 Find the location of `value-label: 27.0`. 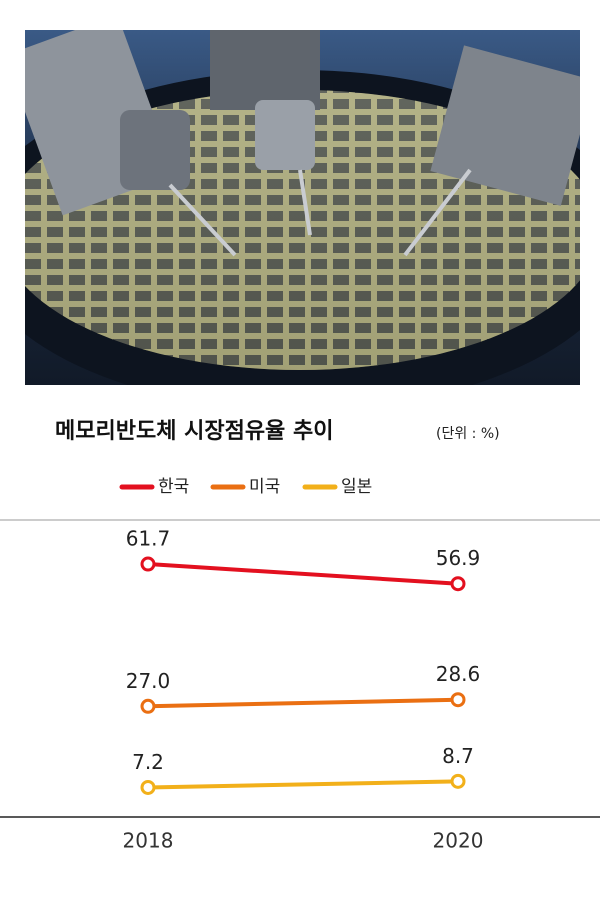

value-label: 27.0 is located at coordinates (148, 681).